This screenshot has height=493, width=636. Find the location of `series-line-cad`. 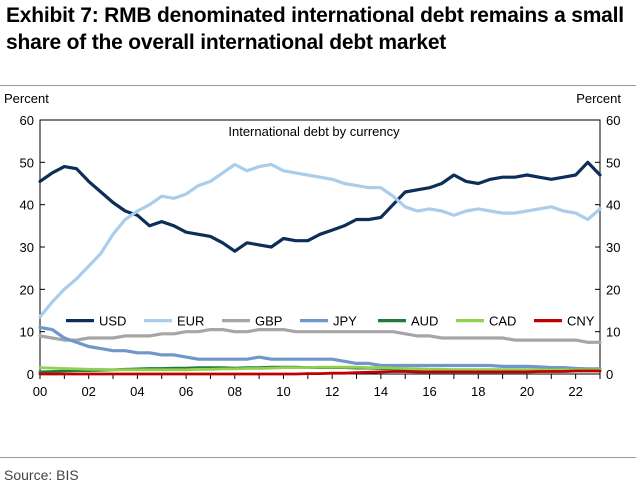

series-line-cad is located at coordinates (320, 368).